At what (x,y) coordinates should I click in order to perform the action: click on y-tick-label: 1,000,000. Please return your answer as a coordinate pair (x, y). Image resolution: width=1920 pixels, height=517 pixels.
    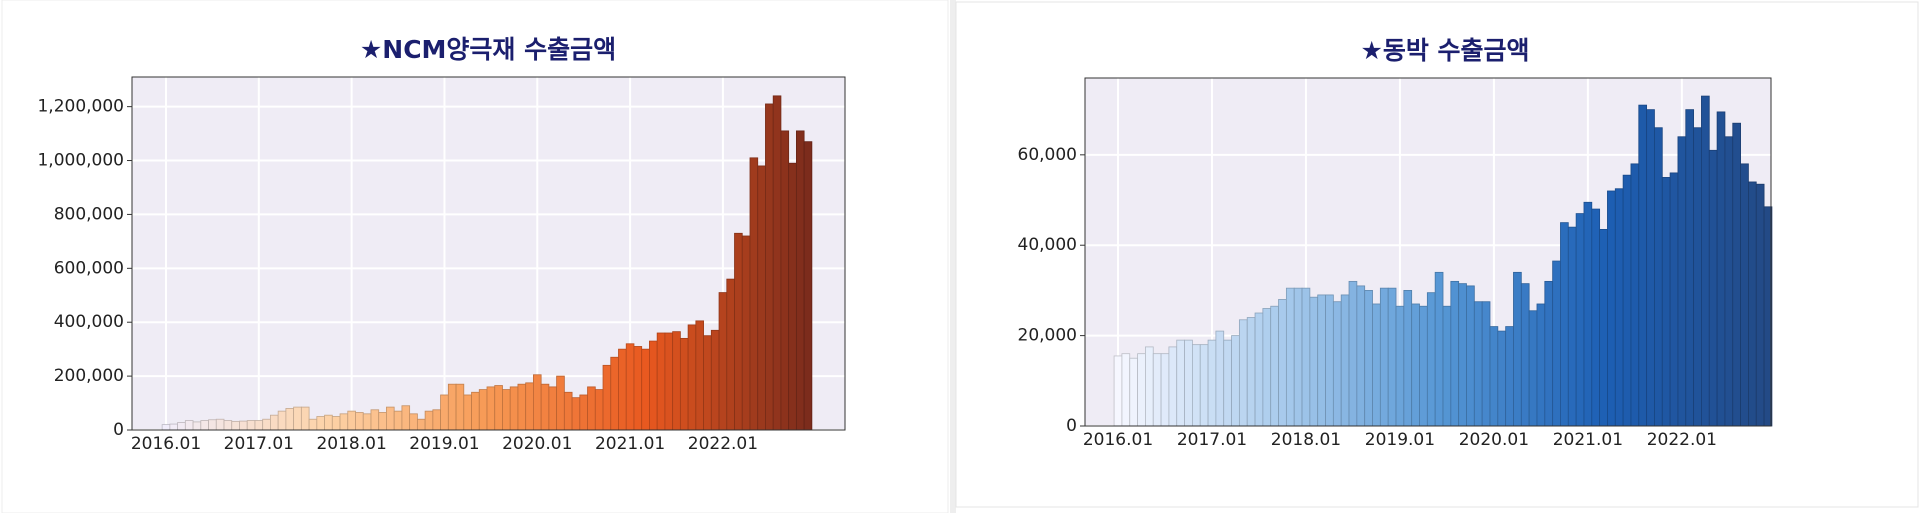
    Looking at the image, I should click on (80, 161).